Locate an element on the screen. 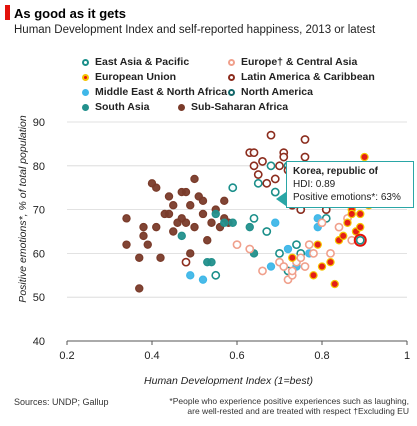  legend-label: Europe† & Central Asia is located at coordinates (299, 62).